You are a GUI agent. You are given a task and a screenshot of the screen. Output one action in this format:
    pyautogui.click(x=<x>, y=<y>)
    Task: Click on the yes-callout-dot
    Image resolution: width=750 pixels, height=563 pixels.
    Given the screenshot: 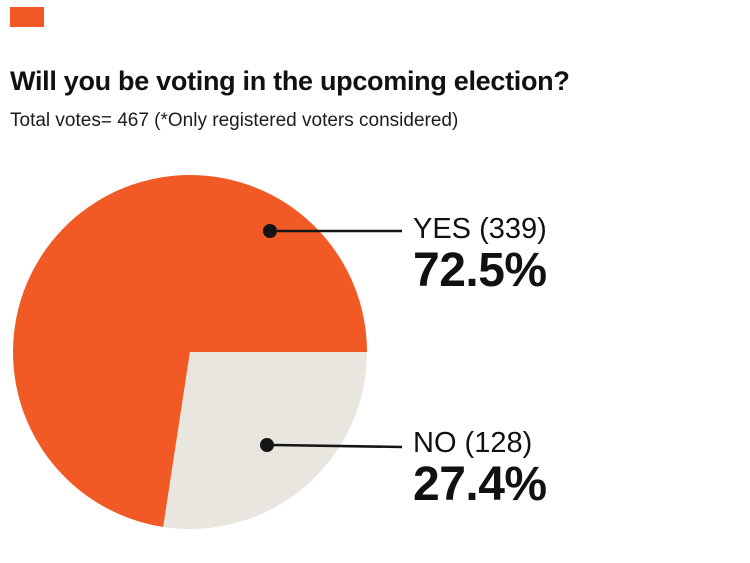 What is the action you would take?
    pyautogui.click(x=270, y=231)
    